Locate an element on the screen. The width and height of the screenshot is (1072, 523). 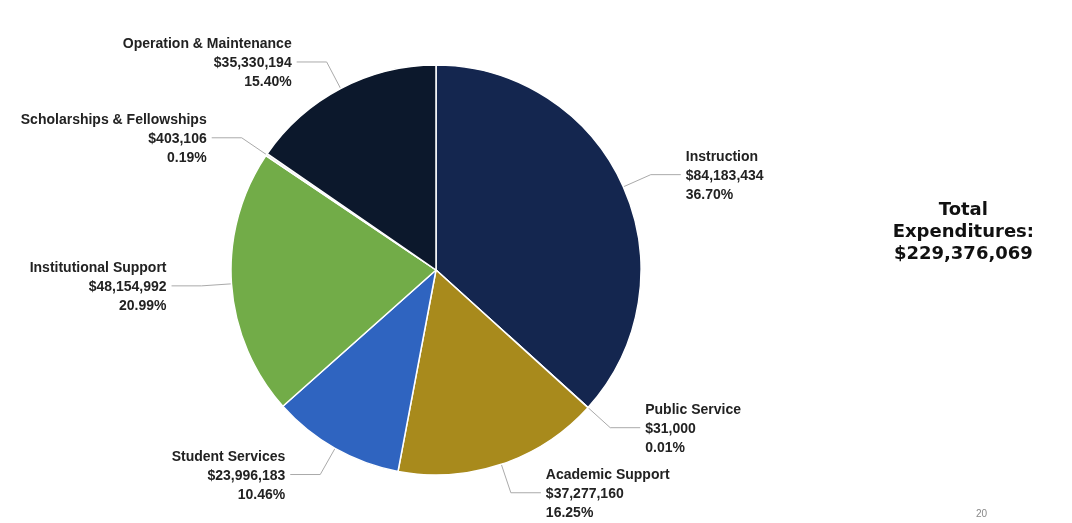
slice-label: Institutional Support is located at coordinates (98, 266).